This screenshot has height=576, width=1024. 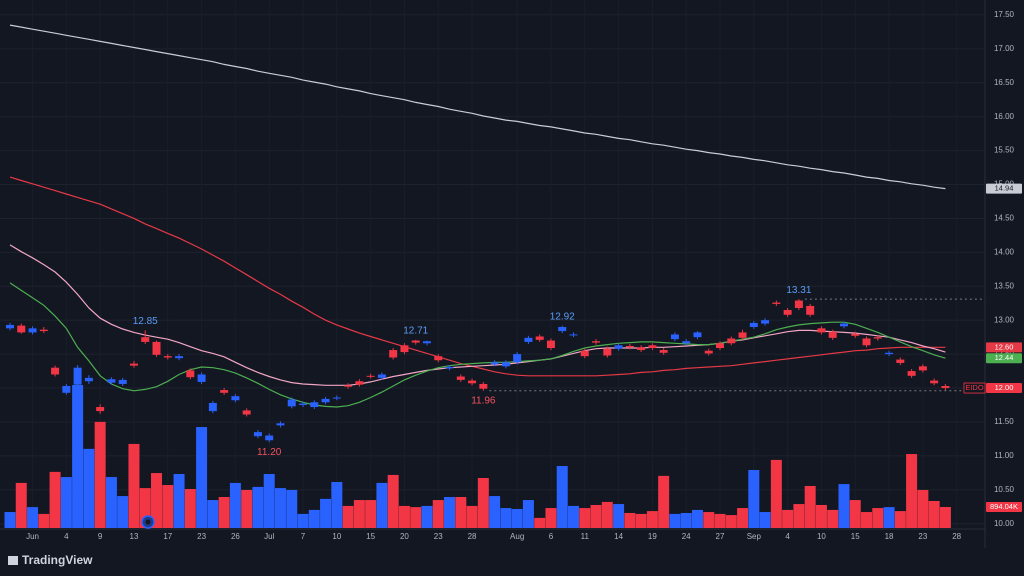 What do you see at coordinates (787, 536) in the screenshot?
I see `x-tick-label: 4` at bounding box center [787, 536].